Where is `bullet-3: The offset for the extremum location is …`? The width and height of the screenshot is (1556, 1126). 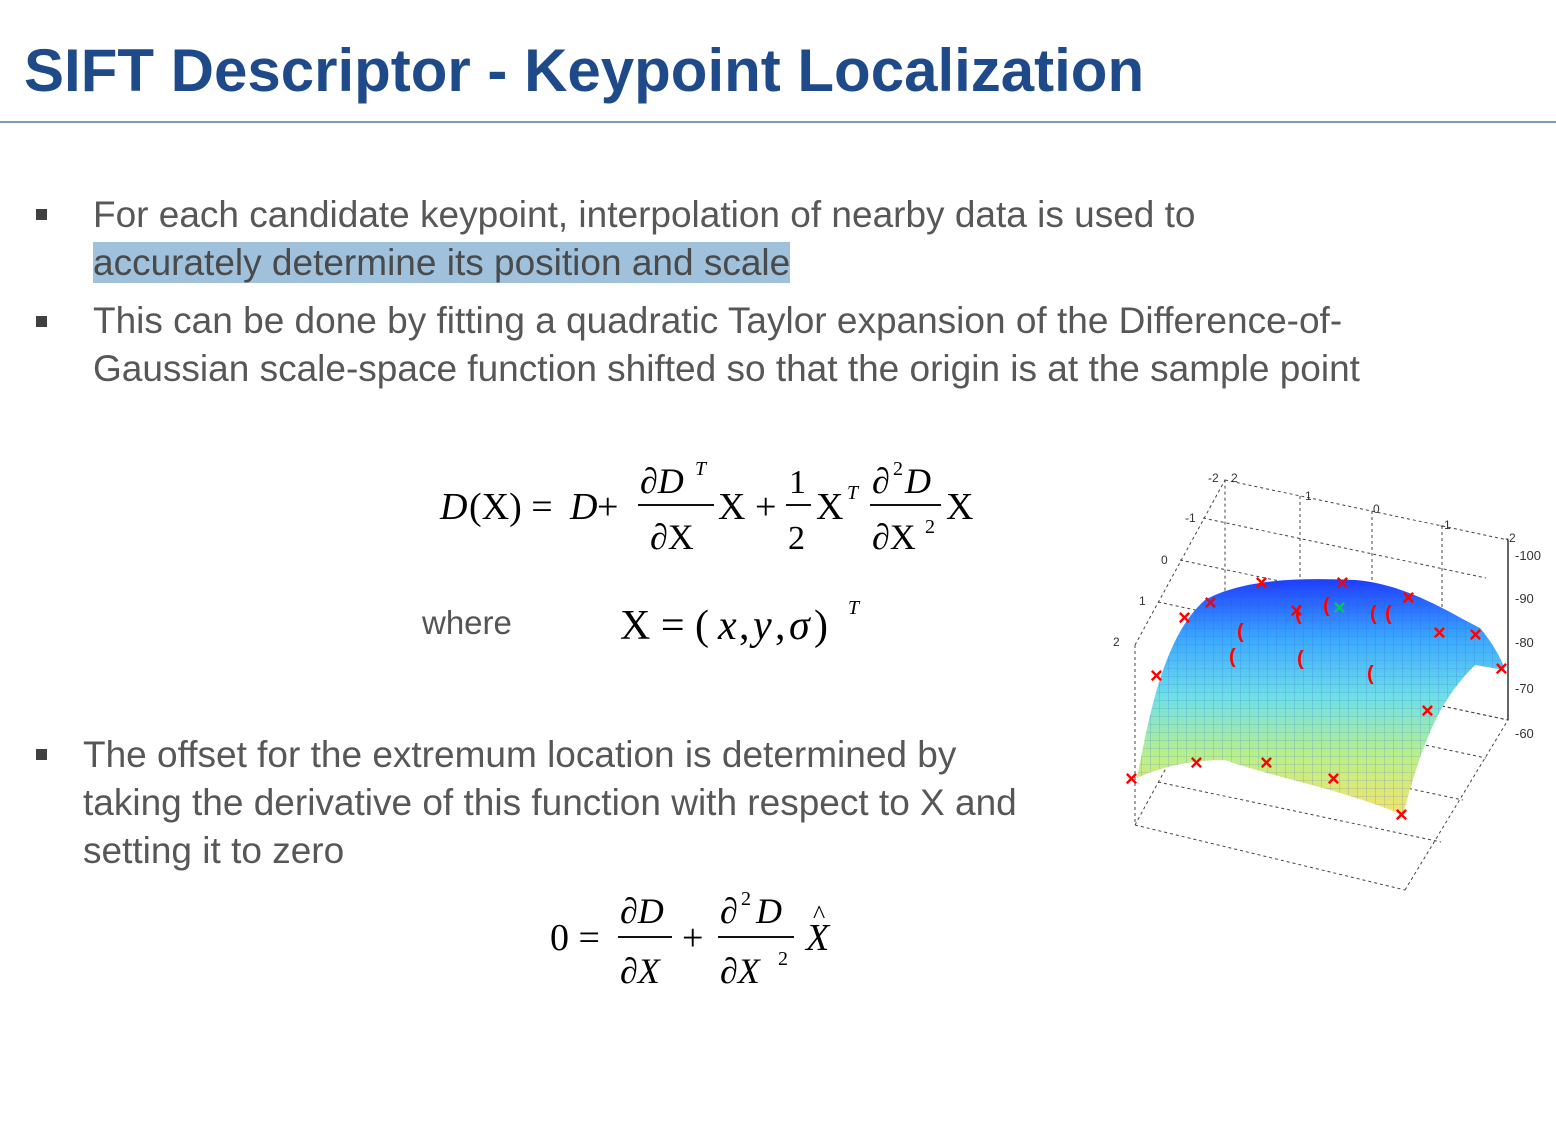
bullet-3: The offset for the extremum location is … is located at coordinates (550, 803).